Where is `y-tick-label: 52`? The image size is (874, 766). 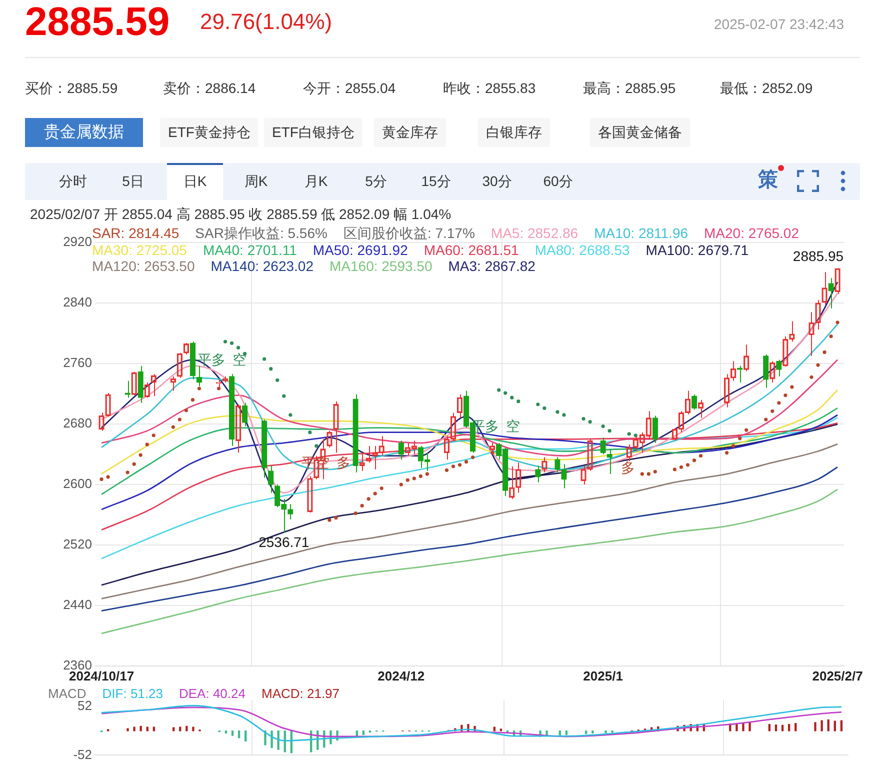
y-tick-label: 52 is located at coordinates (85, 706).